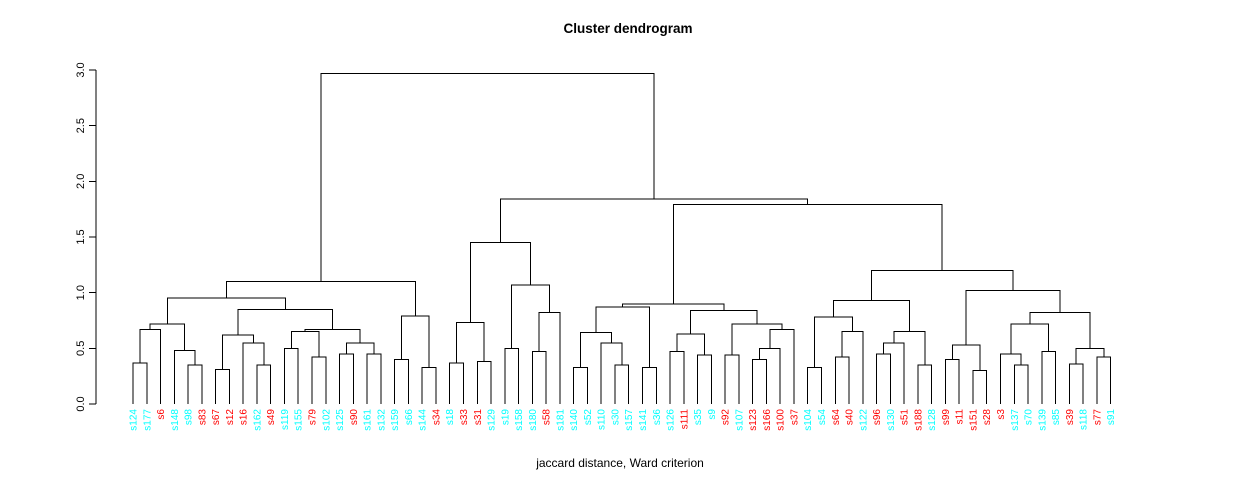  I want to click on leaf-label-s148: s148, so click(175, 420).